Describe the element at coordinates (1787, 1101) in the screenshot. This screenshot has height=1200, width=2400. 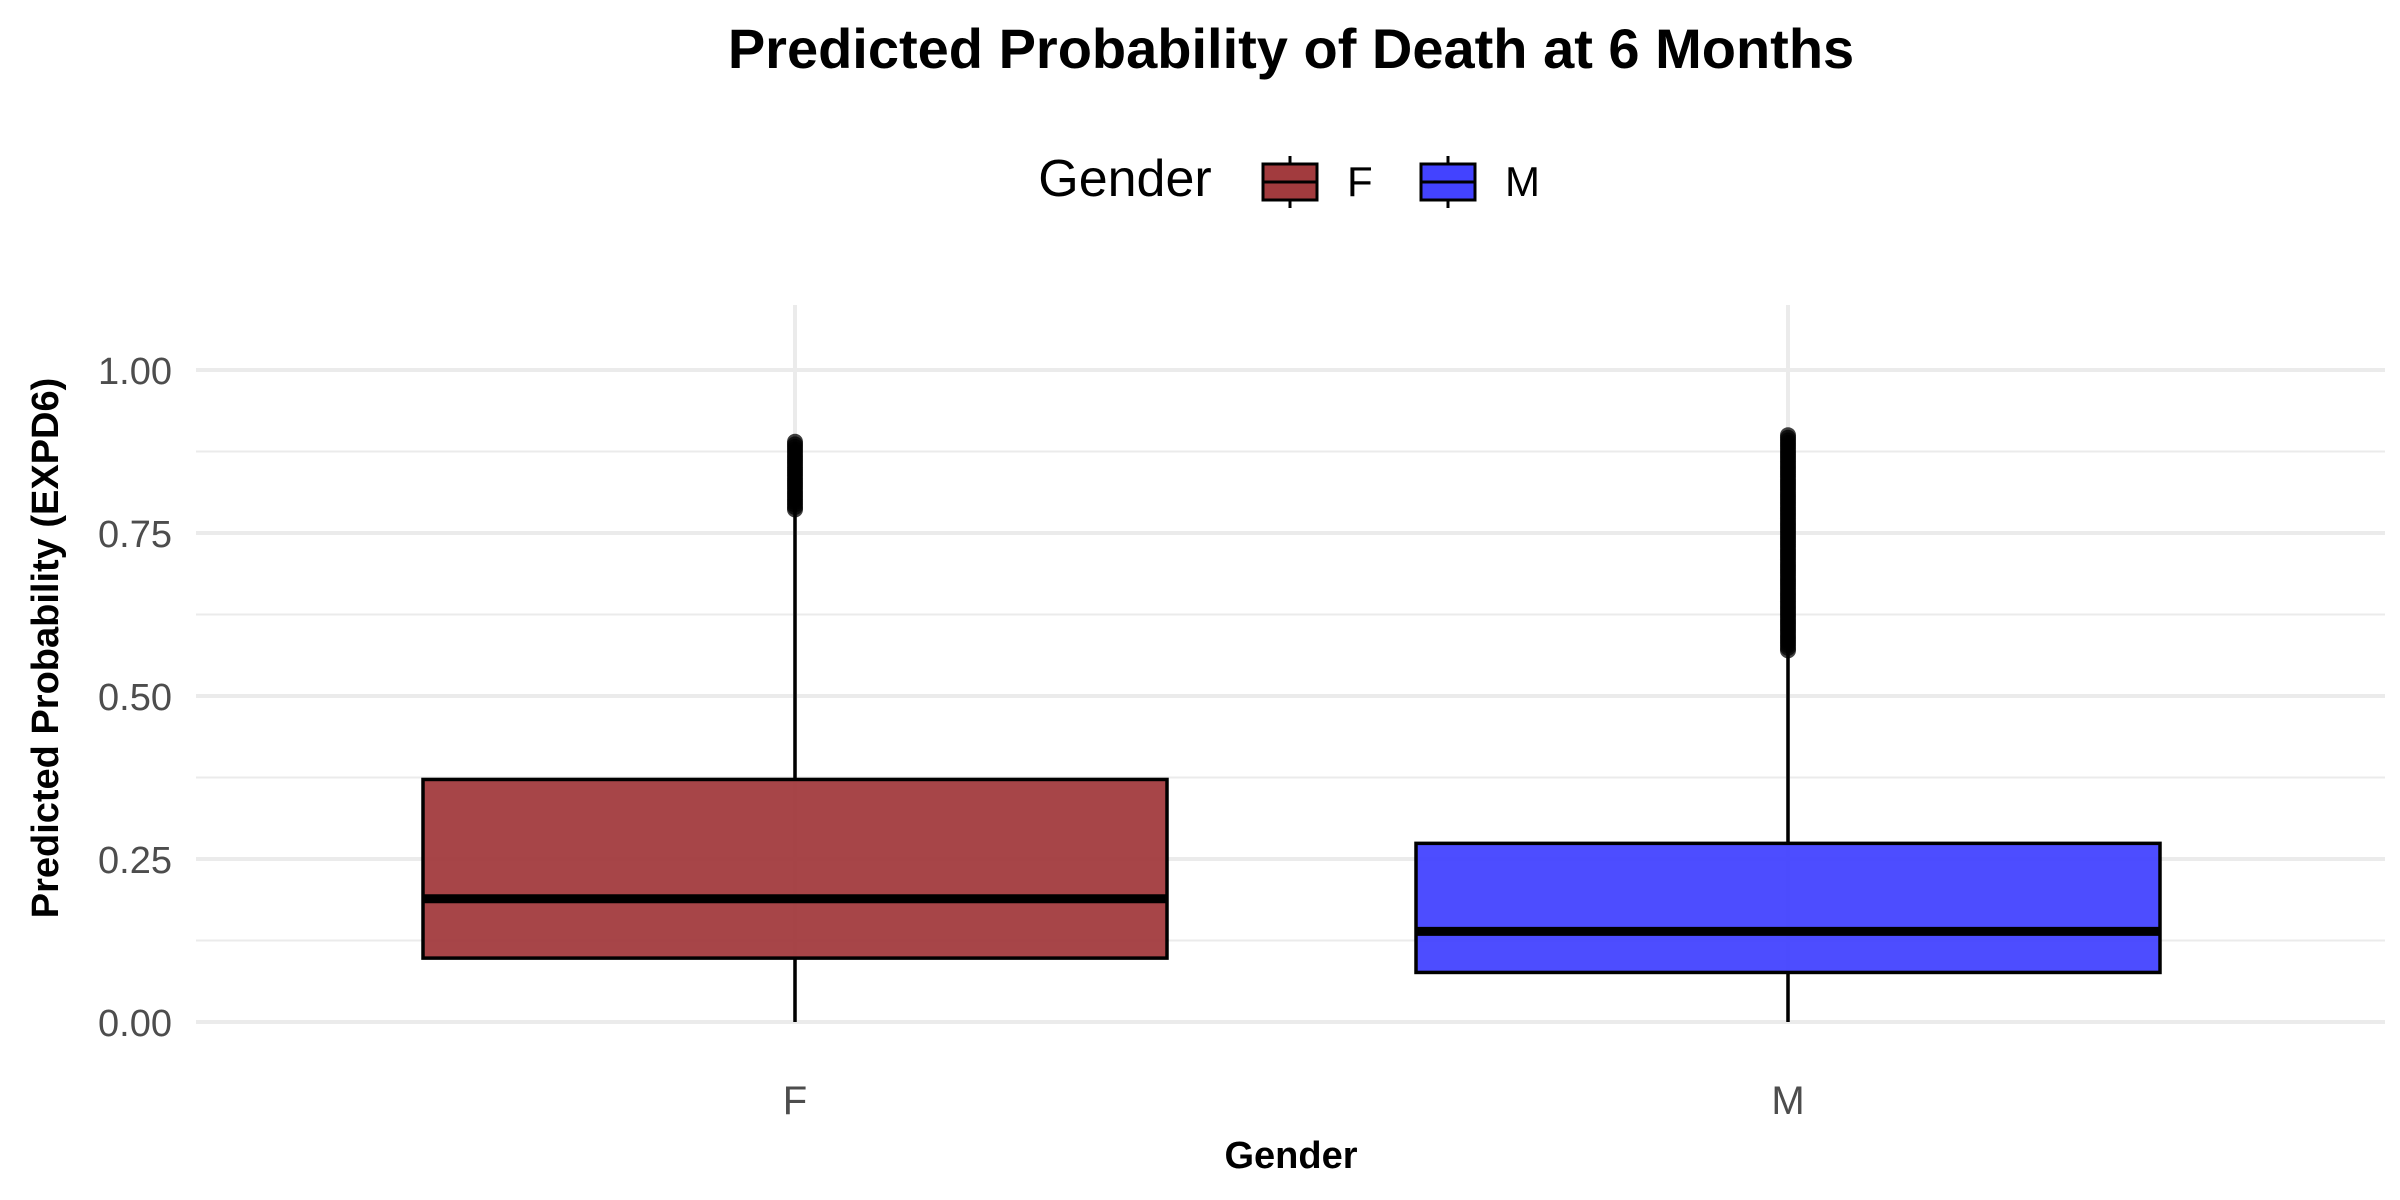
I see `x-tick-label: M` at that location.